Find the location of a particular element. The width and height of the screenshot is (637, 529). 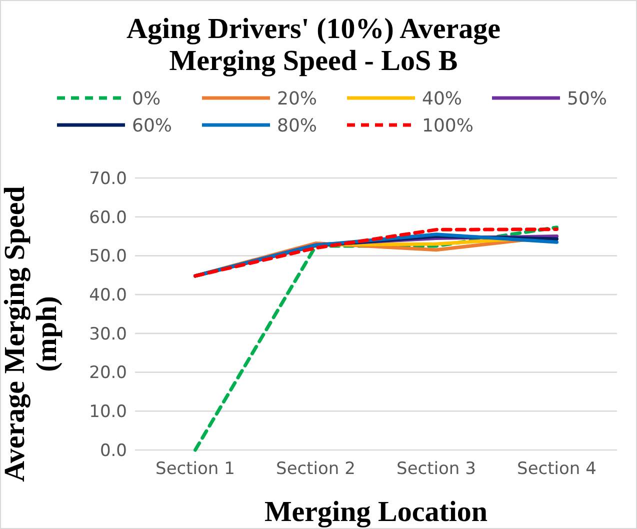

legend-label: 50% is located at coordinates (587, 99).